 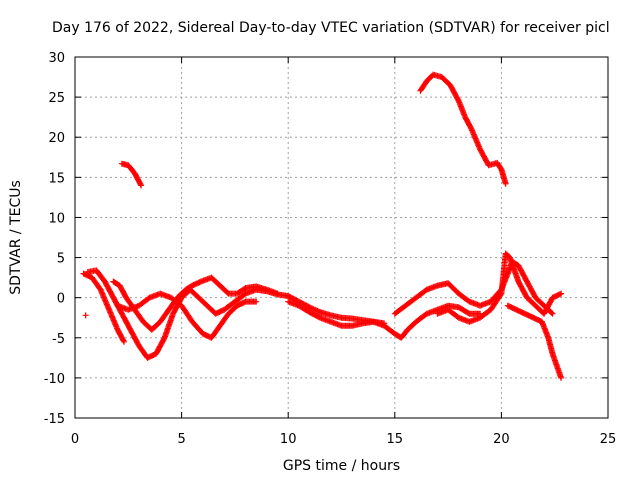 I want to click on series-track-h, so click(x=534, y=341).